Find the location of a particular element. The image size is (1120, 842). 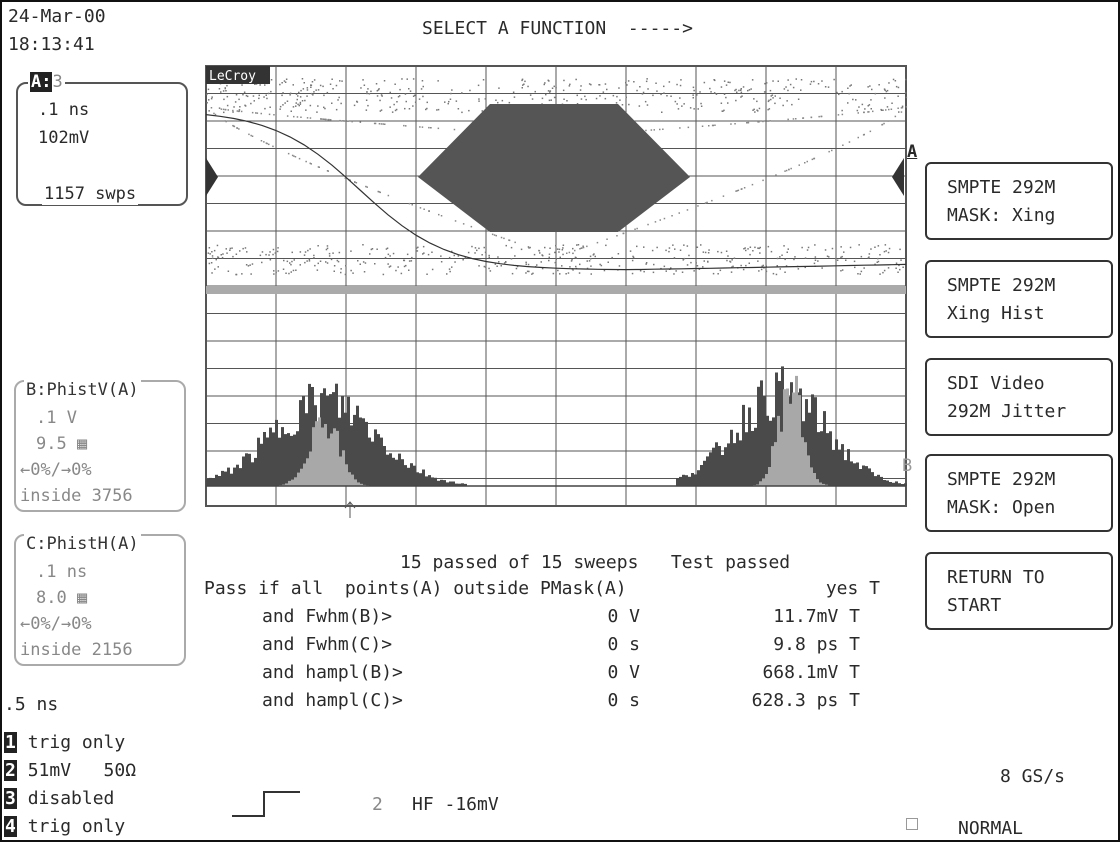

trace-c-line4: inside 2156 is located at coordinates (76, 650).